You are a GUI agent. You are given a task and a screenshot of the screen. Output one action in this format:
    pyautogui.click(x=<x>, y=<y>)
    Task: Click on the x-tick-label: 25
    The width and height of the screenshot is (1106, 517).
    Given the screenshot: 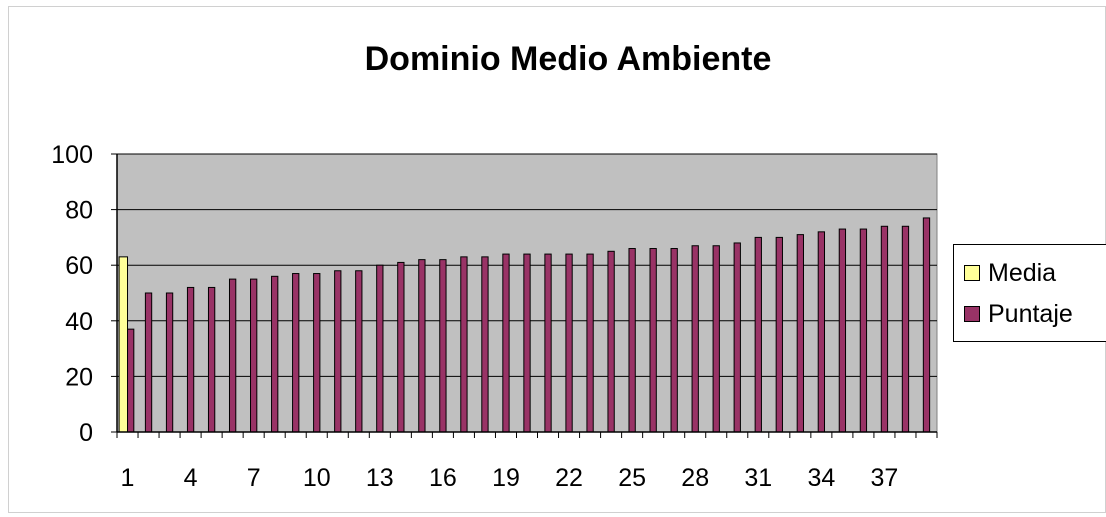 What is the action you would take?
    pyautogui.click(x=632, y=478)
    